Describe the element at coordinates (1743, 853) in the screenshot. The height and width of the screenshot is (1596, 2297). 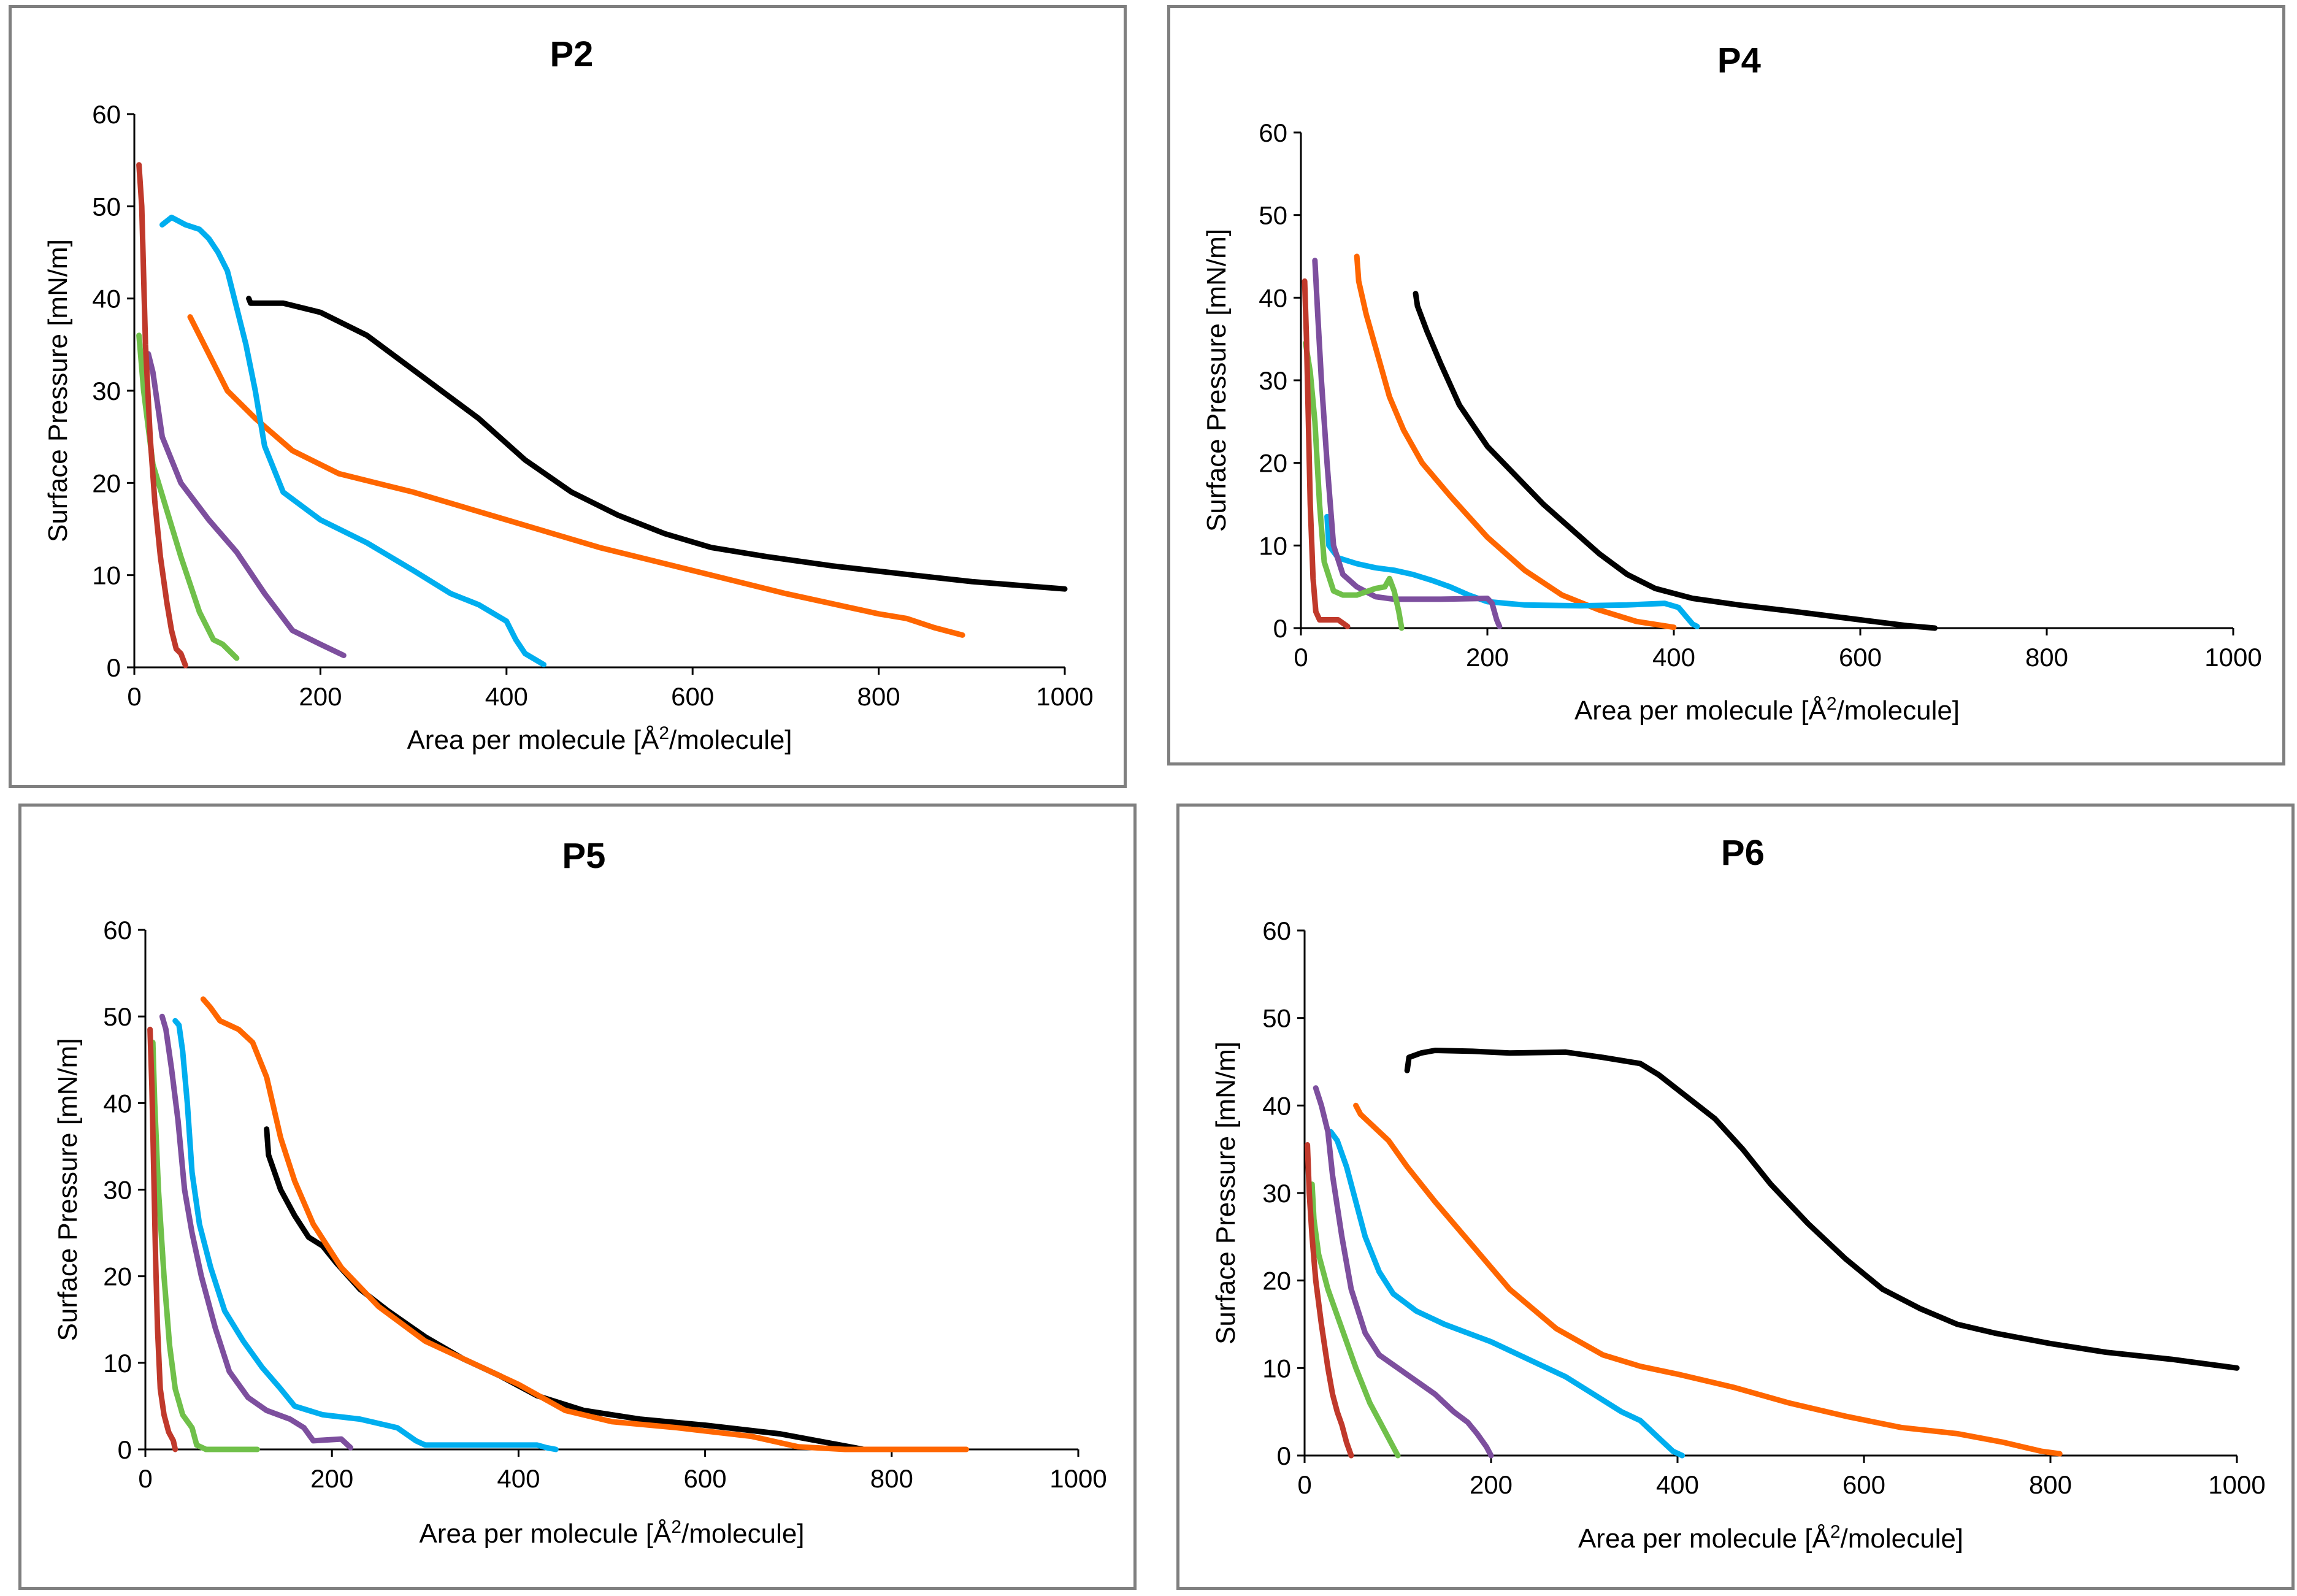
I see `chart-title-p6: P6` at that location.